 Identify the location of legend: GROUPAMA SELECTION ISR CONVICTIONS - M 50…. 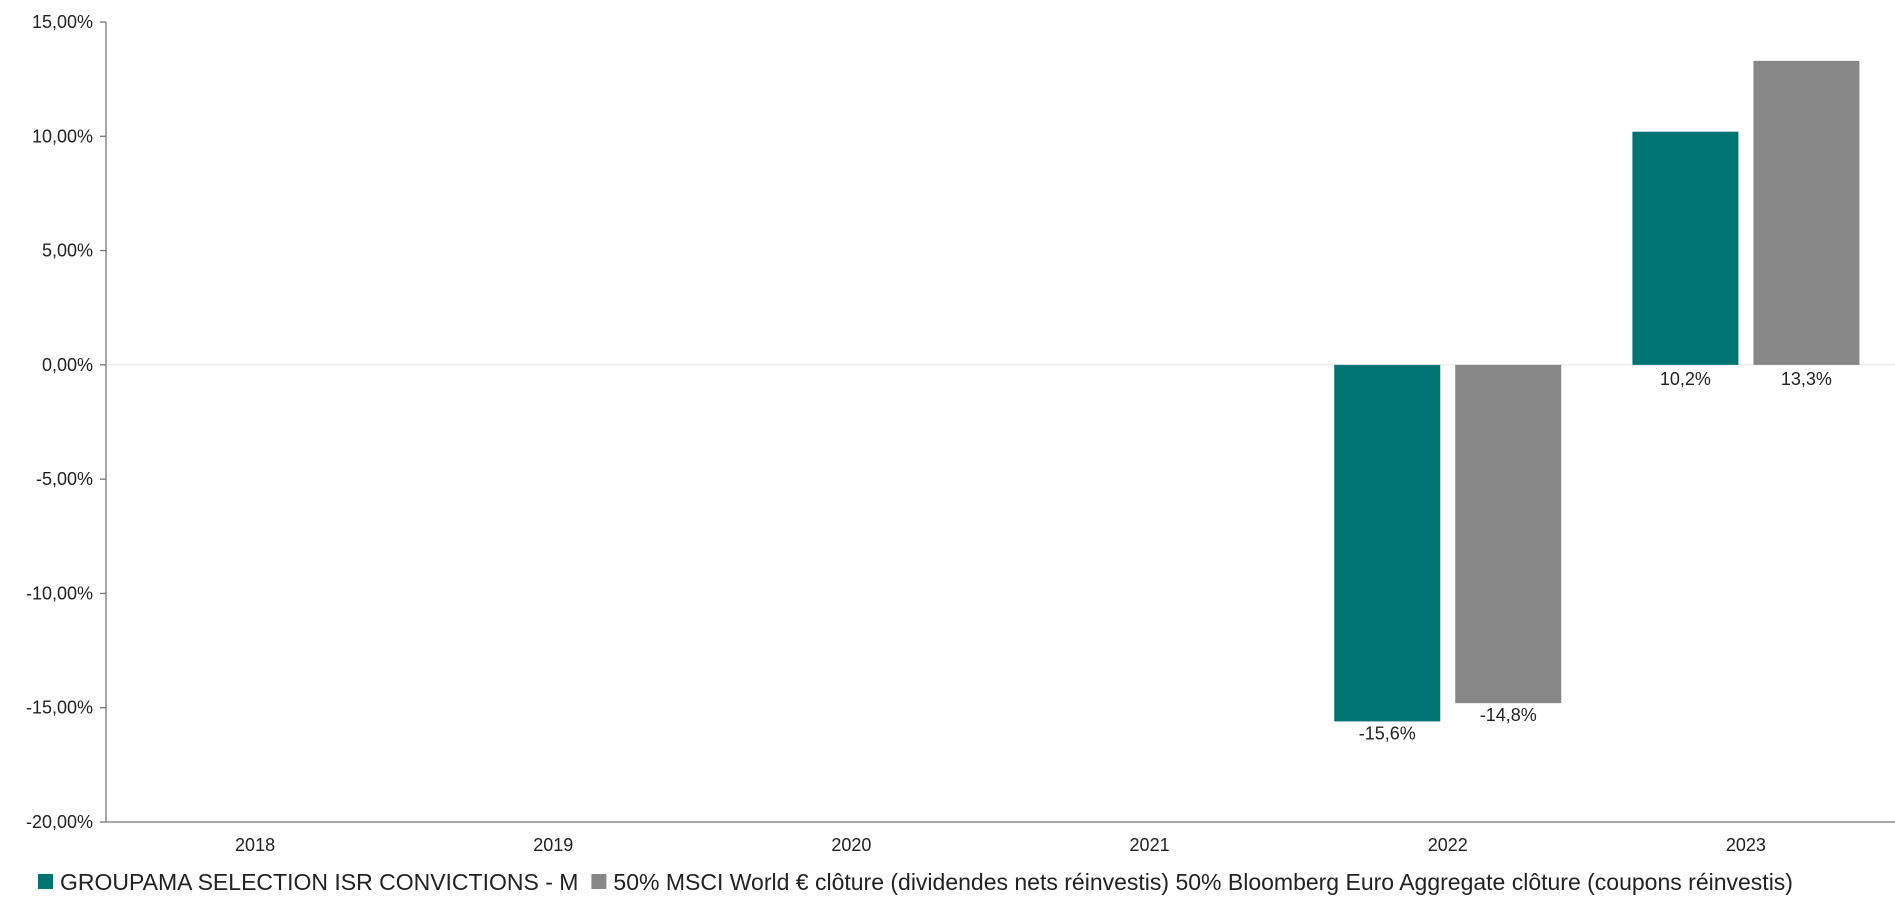
(915, 882).